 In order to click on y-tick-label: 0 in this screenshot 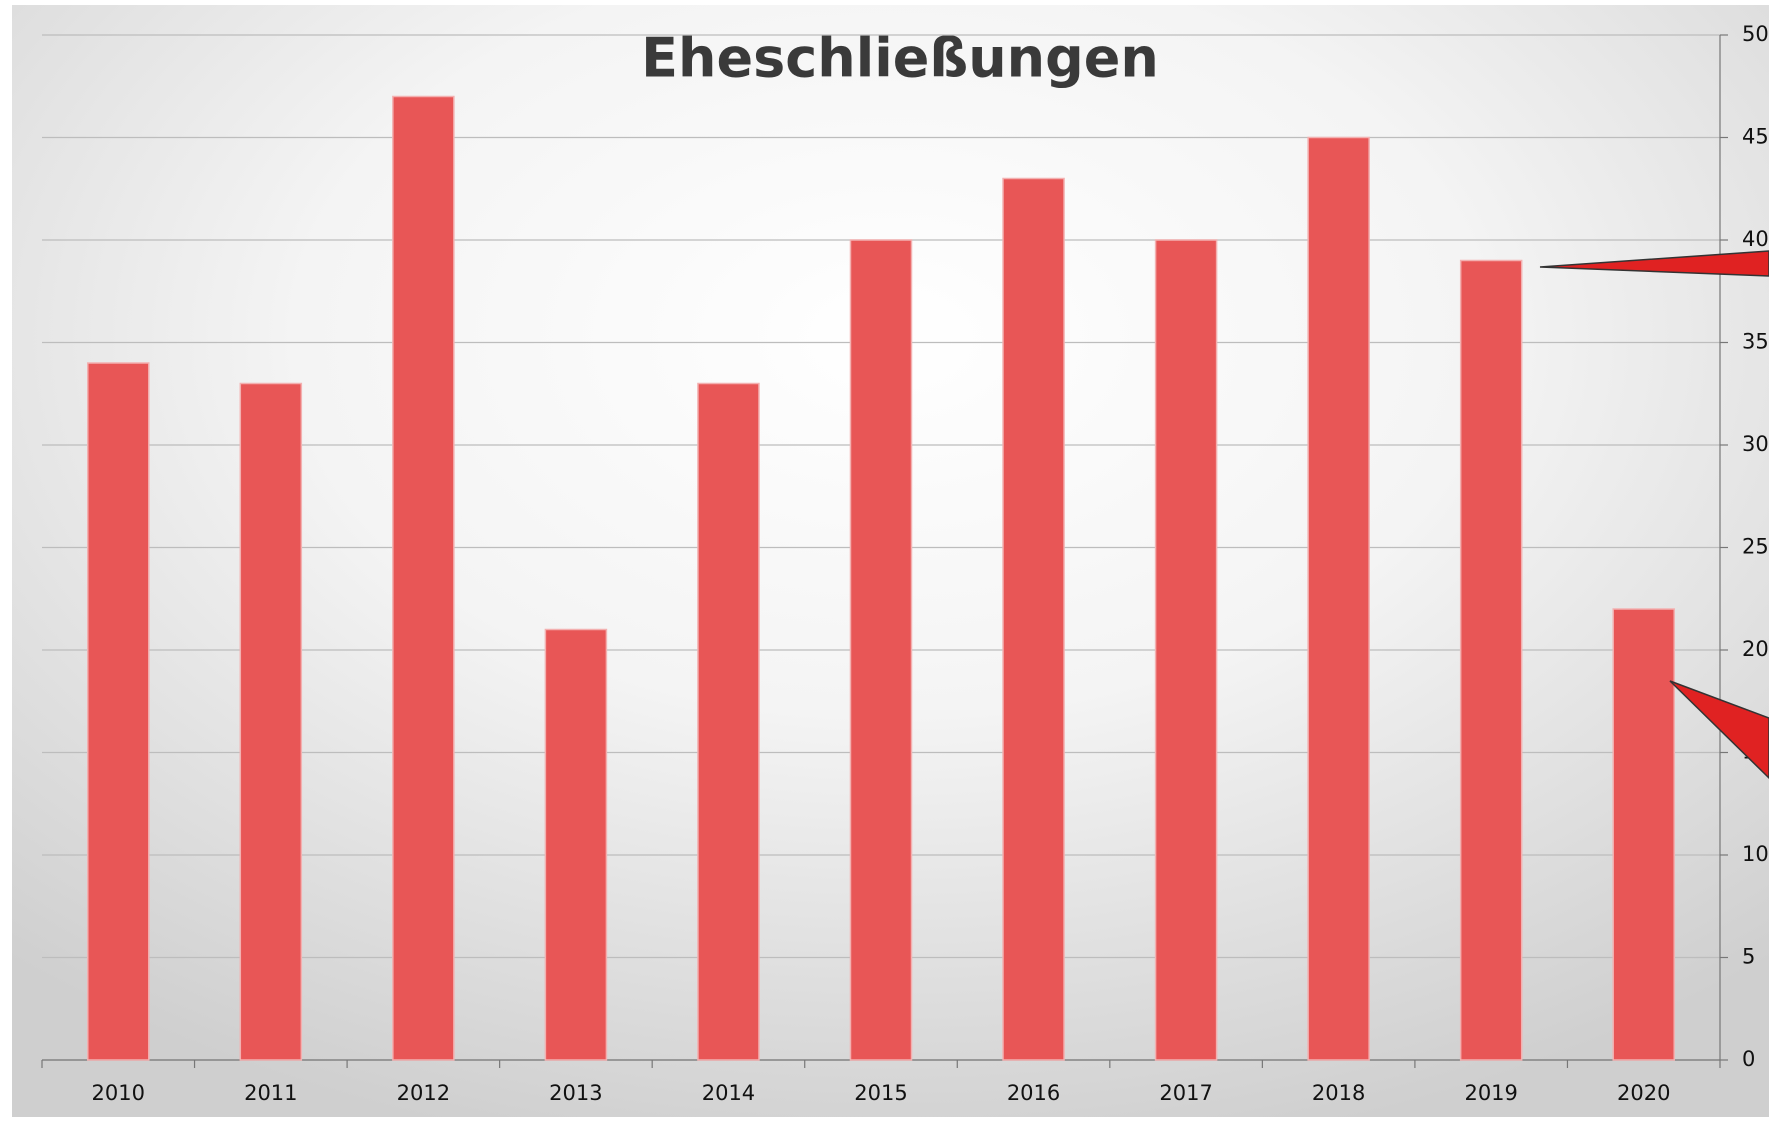, I will do `click(1748, 1059)`.